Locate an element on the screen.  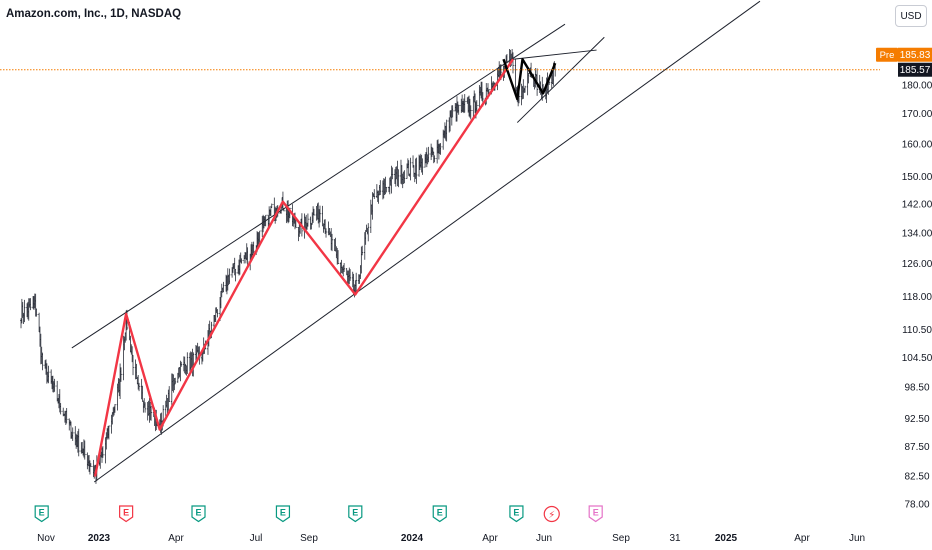
x-tick-label: Jul is located at coordinates (256, 538).